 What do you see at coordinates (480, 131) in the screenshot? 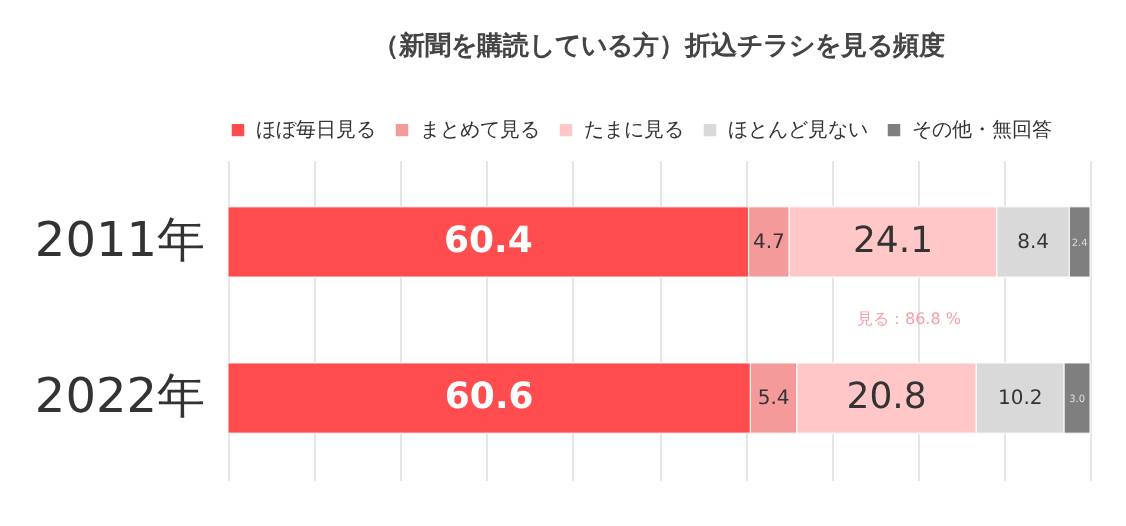
I see `legend-label: まとめて見る` at bounding box center [480, 131].